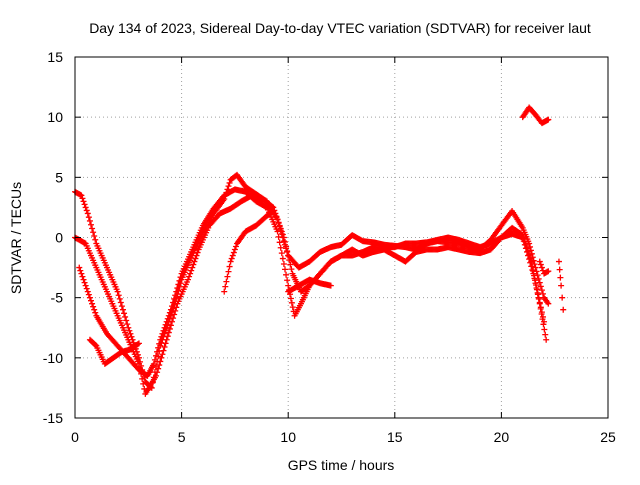 This screenshot has height=485, width=640. Describe the element at coordinates (341, 465) in the screenshot. I see `x-axis-label: GPS time / hours` at that location.